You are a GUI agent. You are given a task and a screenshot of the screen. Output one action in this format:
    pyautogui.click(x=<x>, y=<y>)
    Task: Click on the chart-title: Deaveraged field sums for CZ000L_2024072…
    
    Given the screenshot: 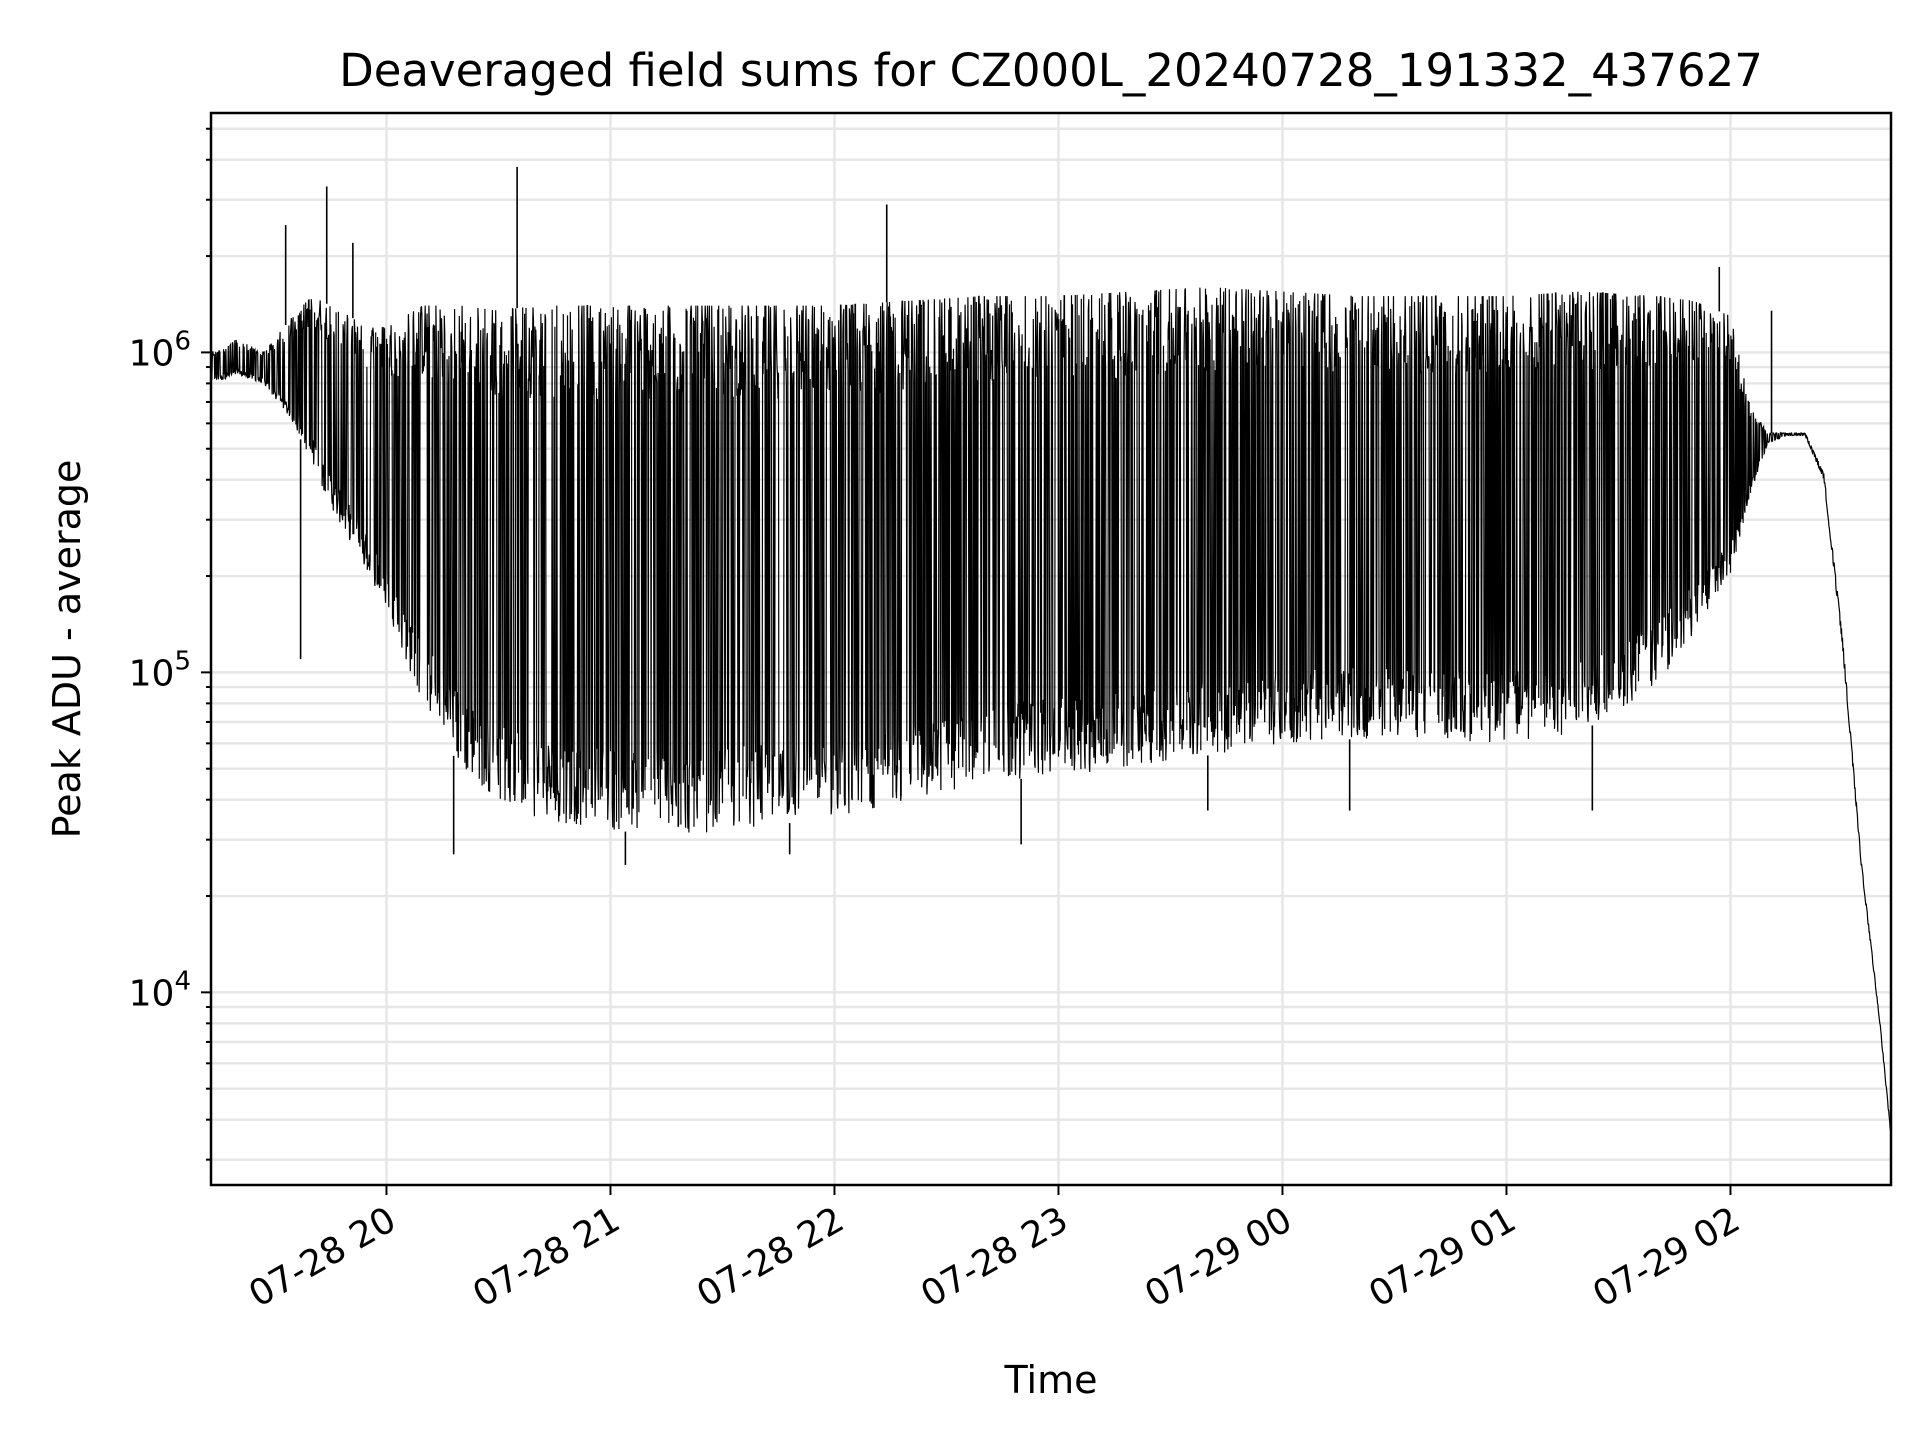 What is the action you would take?
    pyautogui.click(x=1051, y=70)
    